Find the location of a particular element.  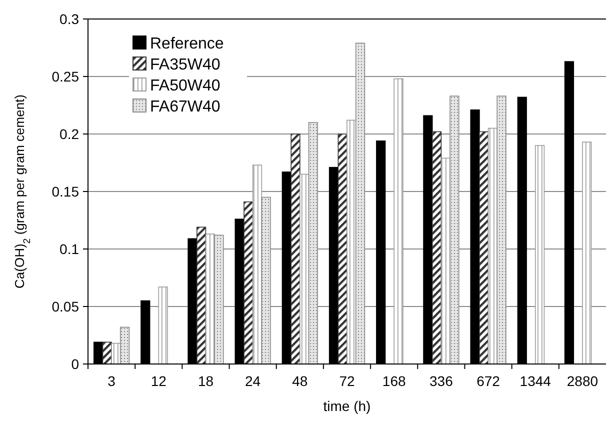

x-tick-label: 18 is located at coordinates (206, 381).